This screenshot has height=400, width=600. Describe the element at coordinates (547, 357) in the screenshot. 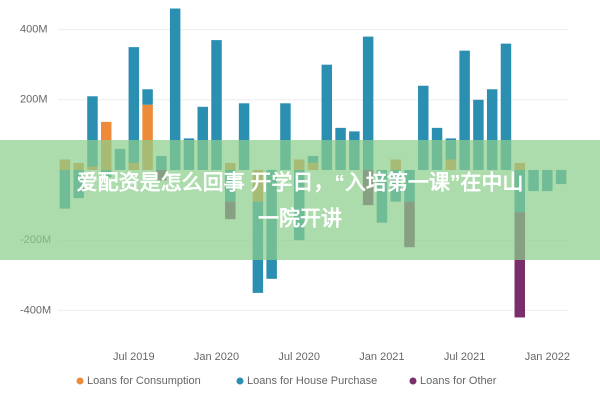

I see `x-tick-label: Jan 2022` at that location.